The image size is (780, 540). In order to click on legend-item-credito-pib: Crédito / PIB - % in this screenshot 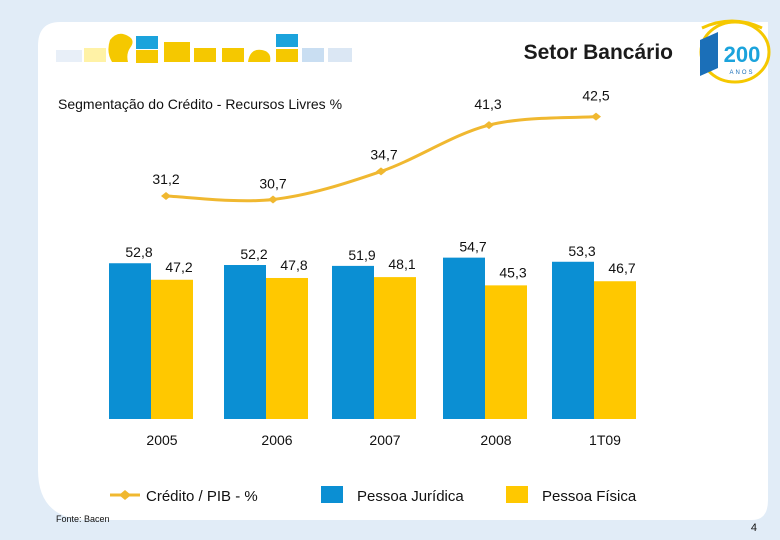, I will do `click(184, 496)`.